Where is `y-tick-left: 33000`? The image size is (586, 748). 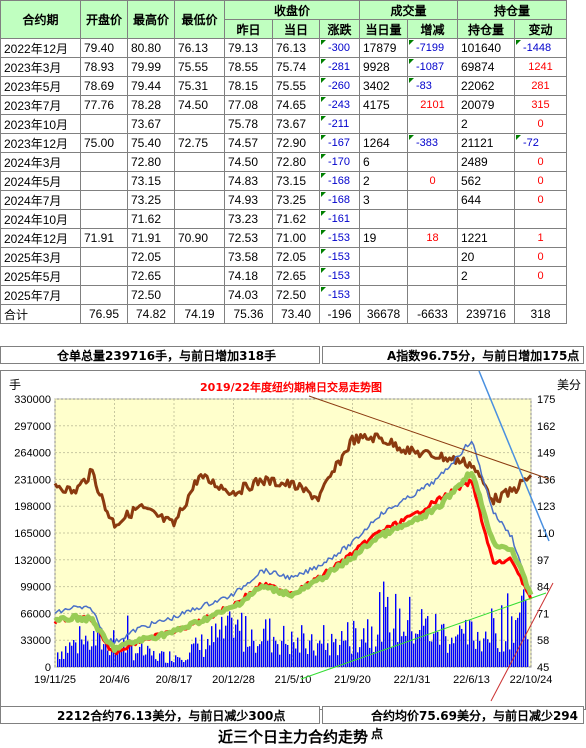
y-tick-left: 33000 is located at coordinates (35, 641).